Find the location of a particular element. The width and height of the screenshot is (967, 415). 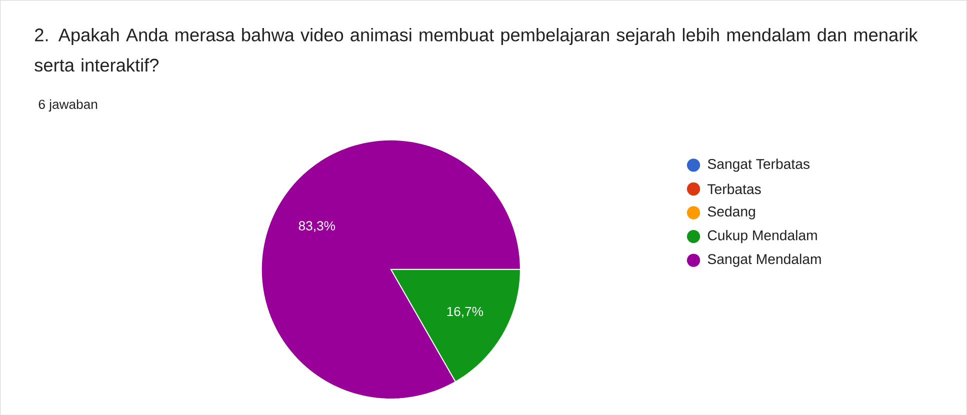

data-label: 16,7% is located at coordinates (465, 312).